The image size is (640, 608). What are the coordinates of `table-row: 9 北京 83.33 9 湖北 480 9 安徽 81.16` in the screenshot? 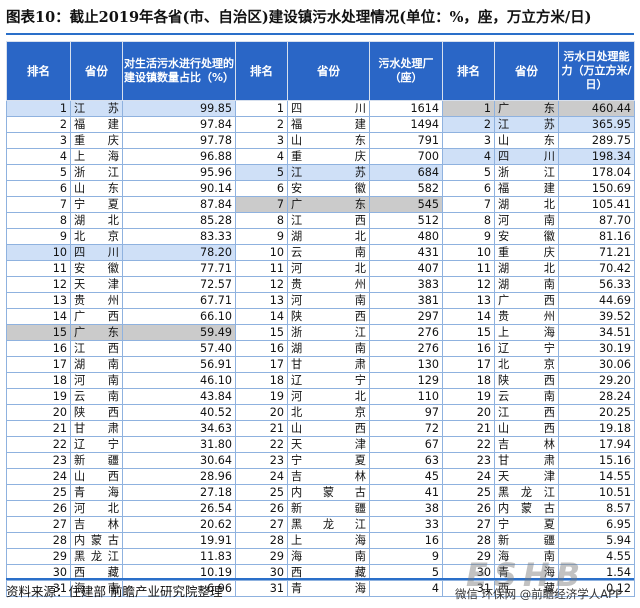 It's located at (320, 236).